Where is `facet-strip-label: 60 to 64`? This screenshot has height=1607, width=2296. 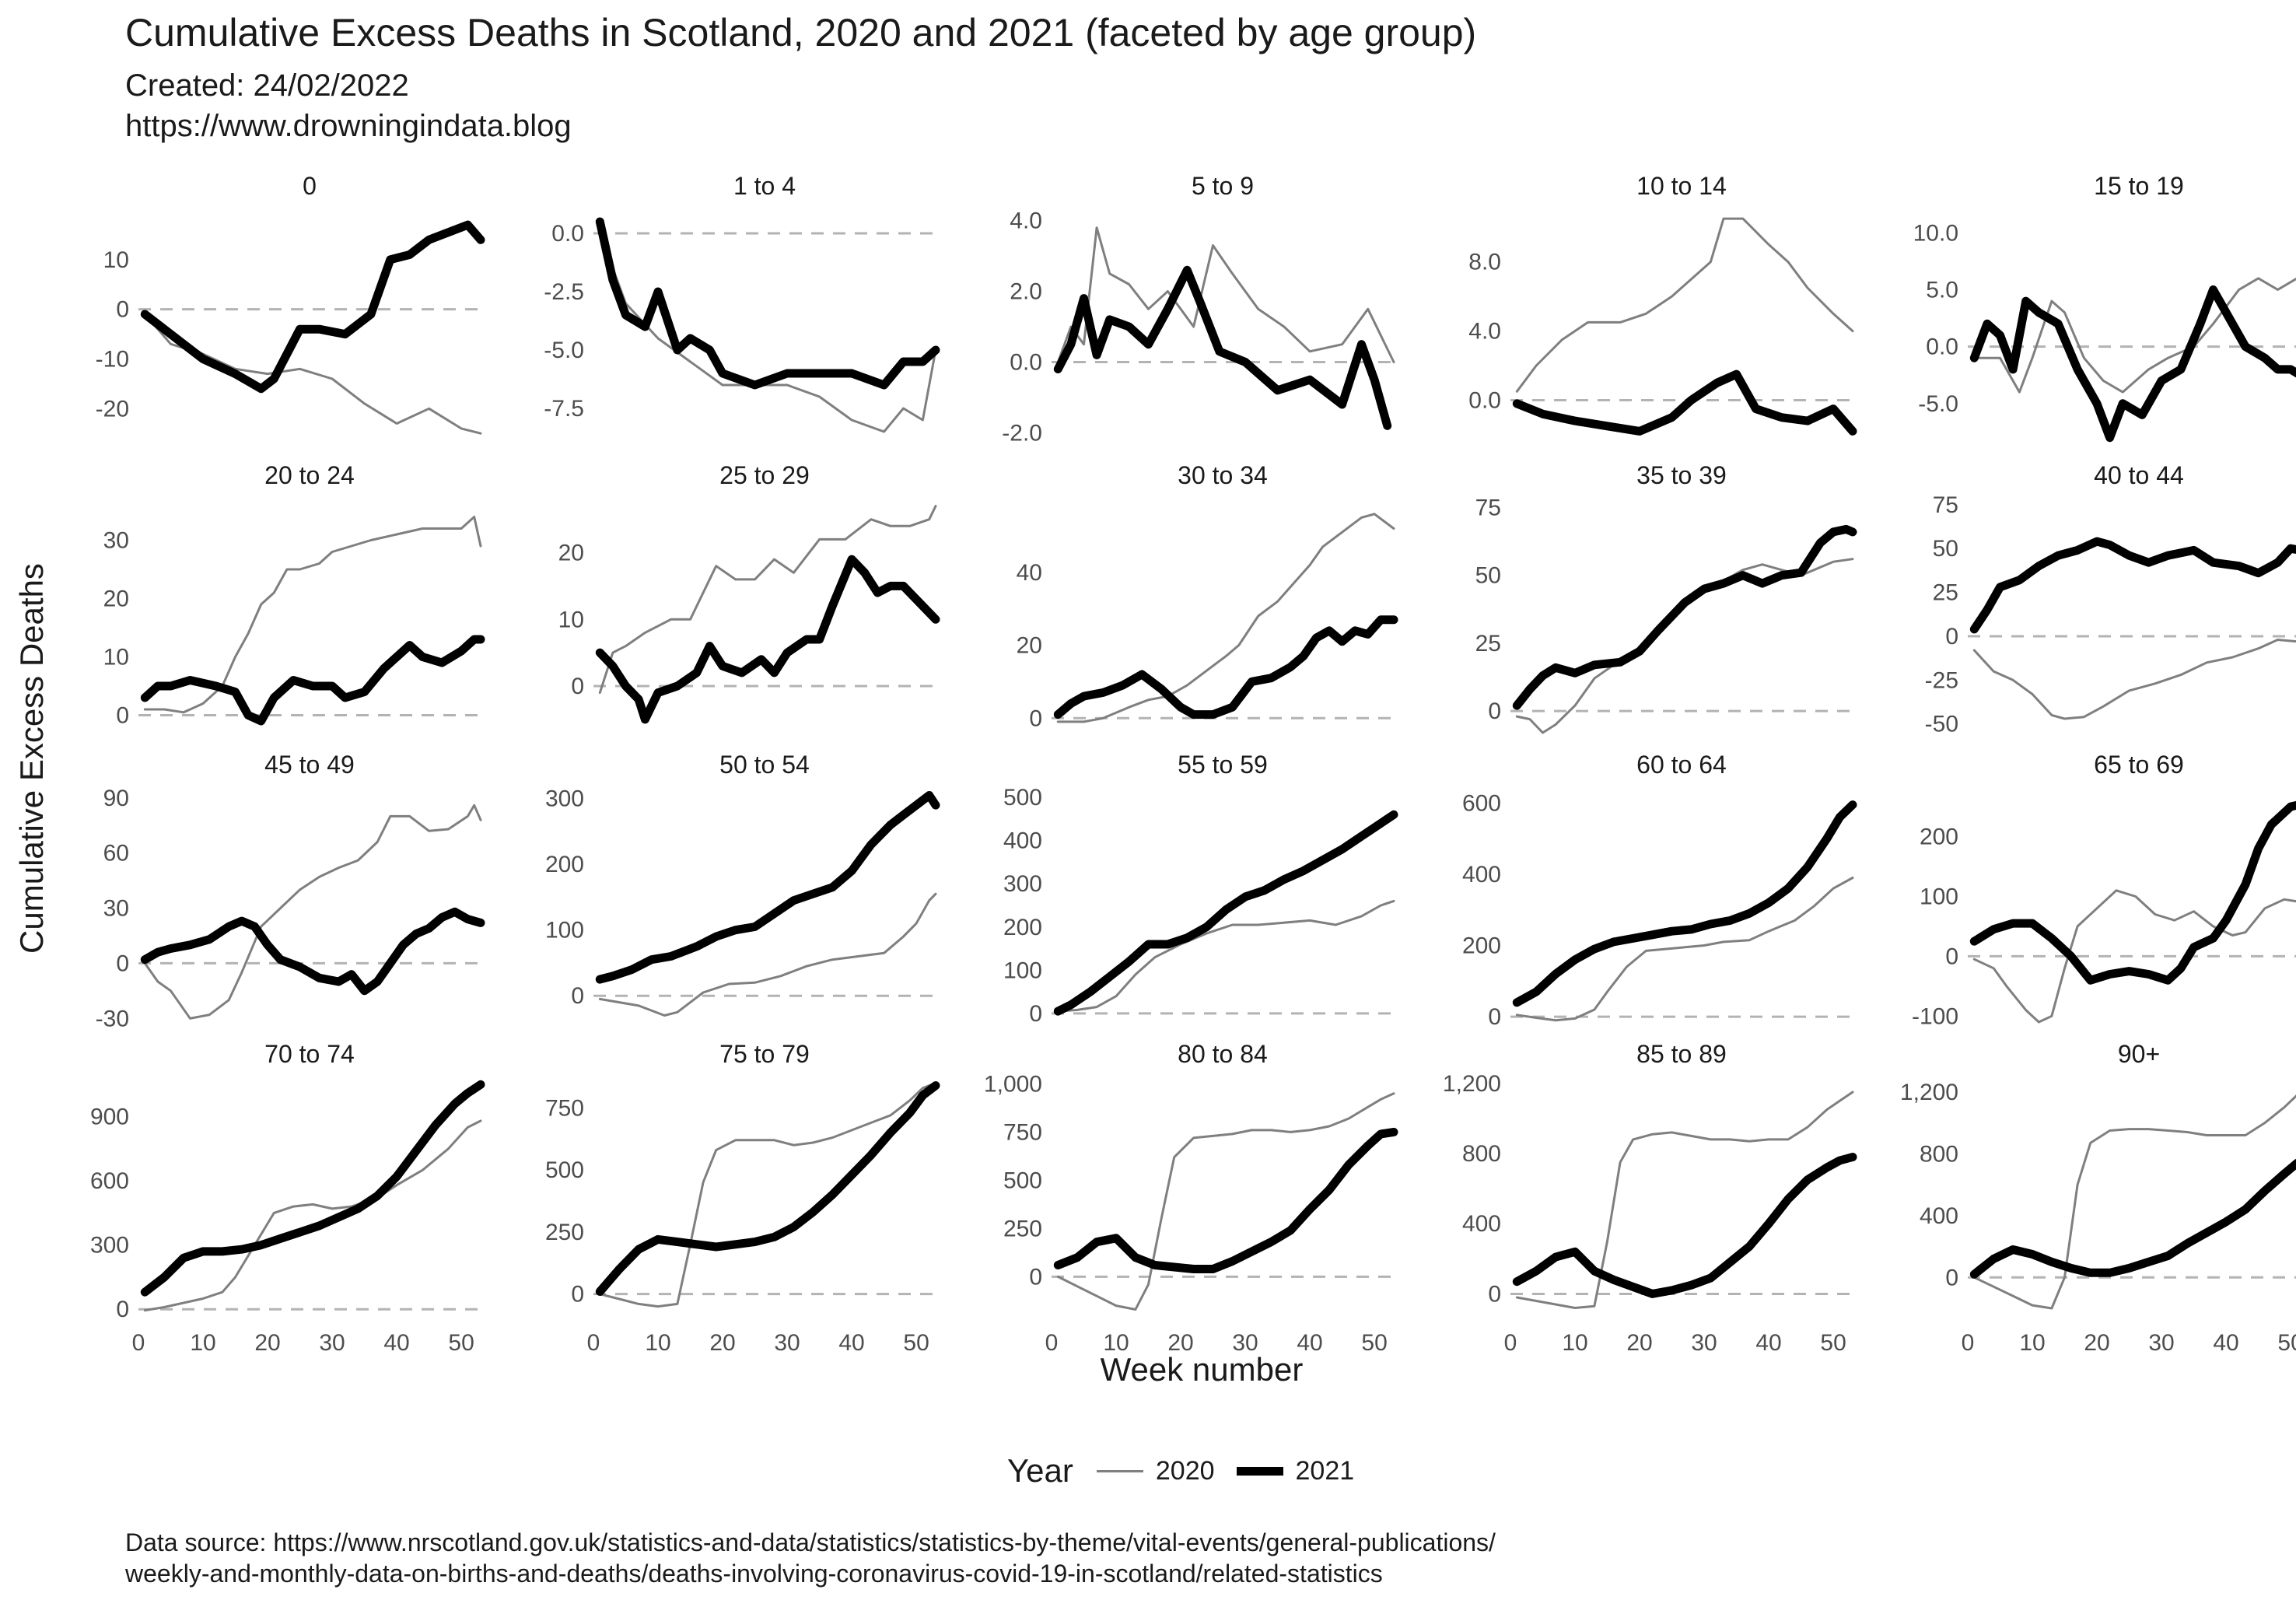
facet-strip-label: 60 to 64 is located at coordinates (1682, 765).